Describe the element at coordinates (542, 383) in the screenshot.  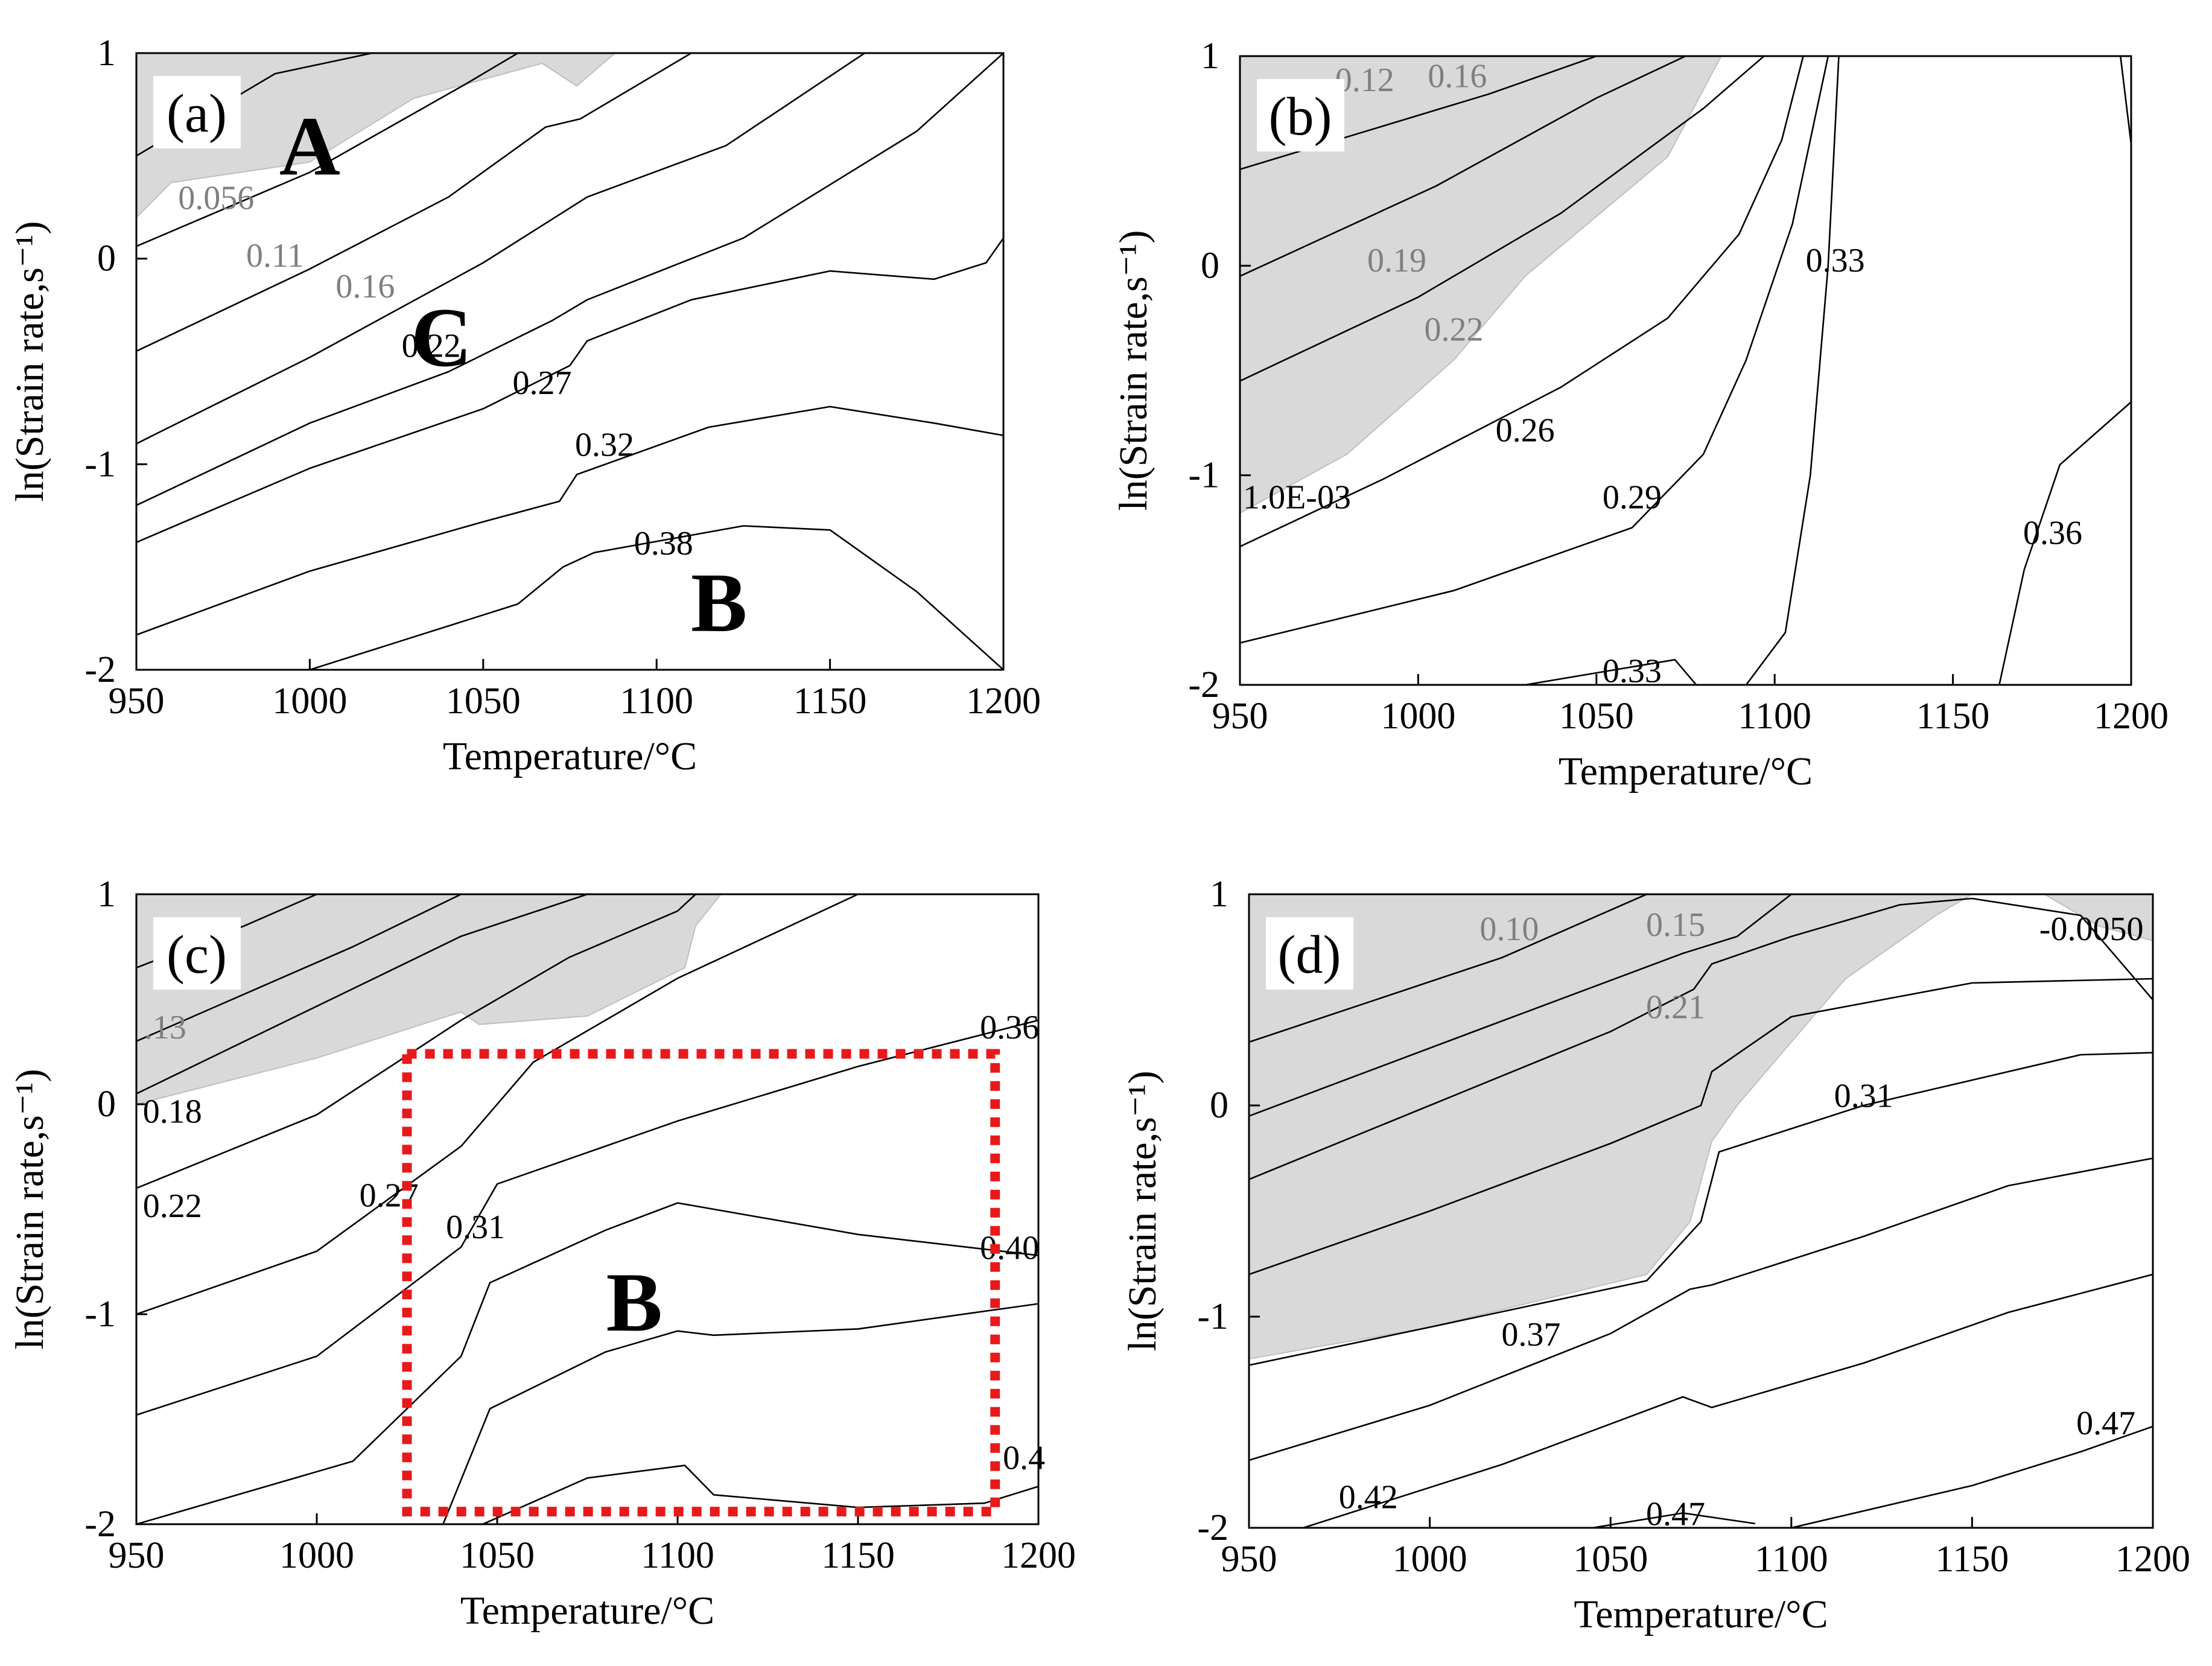
I see `panel-a-contour-label: 0.27` at that location.